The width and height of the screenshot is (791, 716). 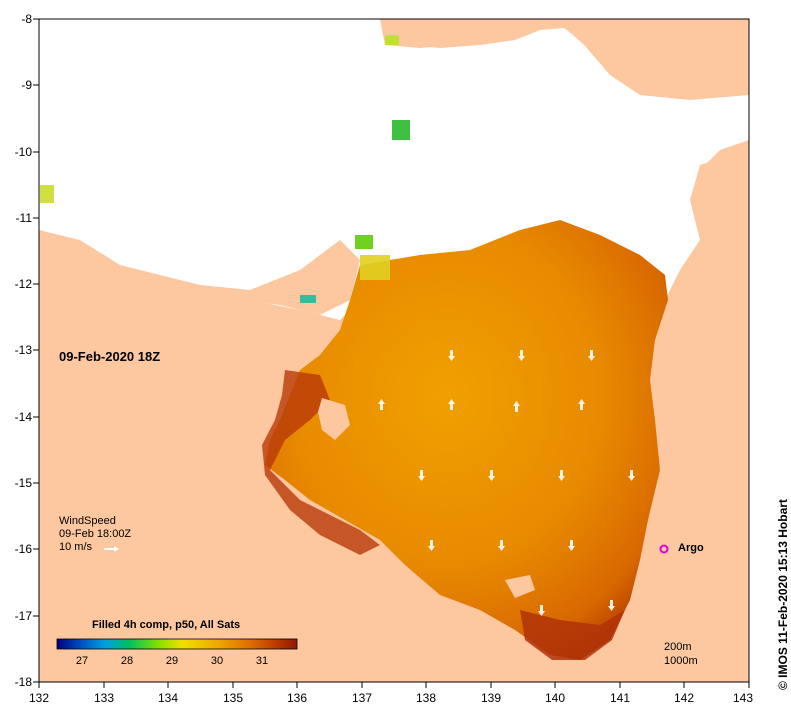 I want to click on x-tick-label: 136, so click(x=297, y=698).